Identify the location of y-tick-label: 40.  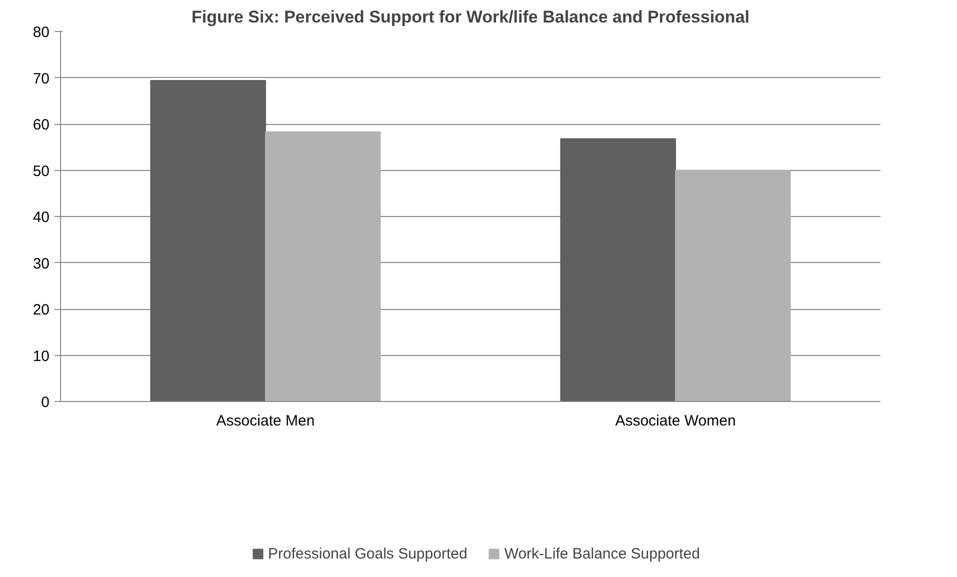
(41, 217).